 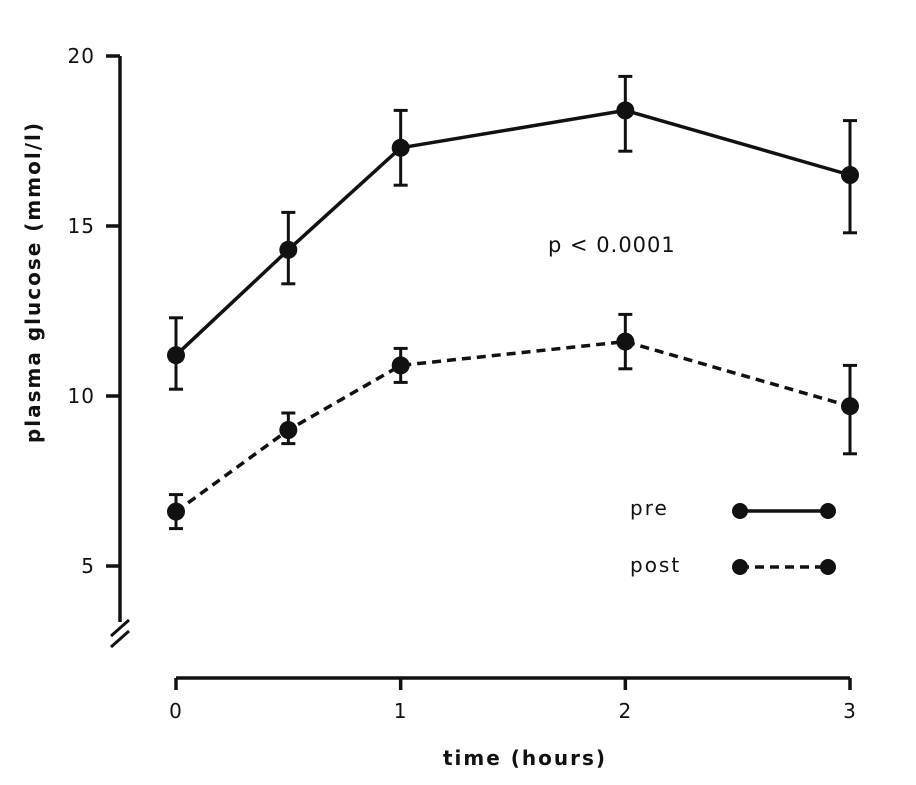 What do you see at coordinates (649, 508) in the screenshot?
I see `legend-label-pre: pre` at bounding box center [649, 508].